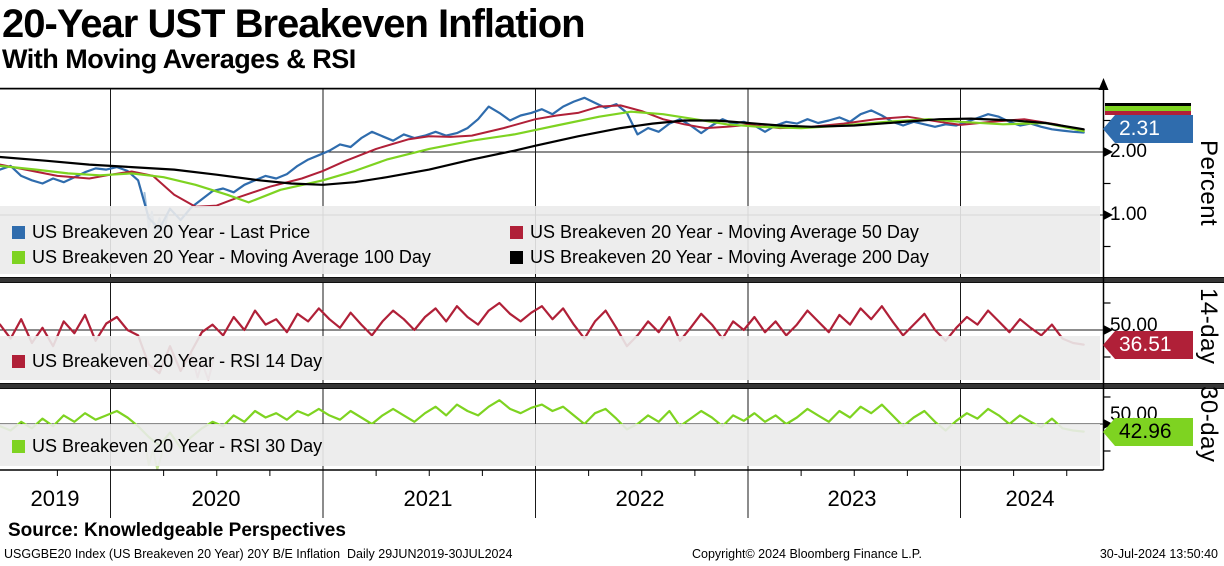  What do you see at coordinates (1134, 325) in the screenshot?
I see `y-axis-label-rsi14-50: 50.00` at bounding box center [1134, 325].